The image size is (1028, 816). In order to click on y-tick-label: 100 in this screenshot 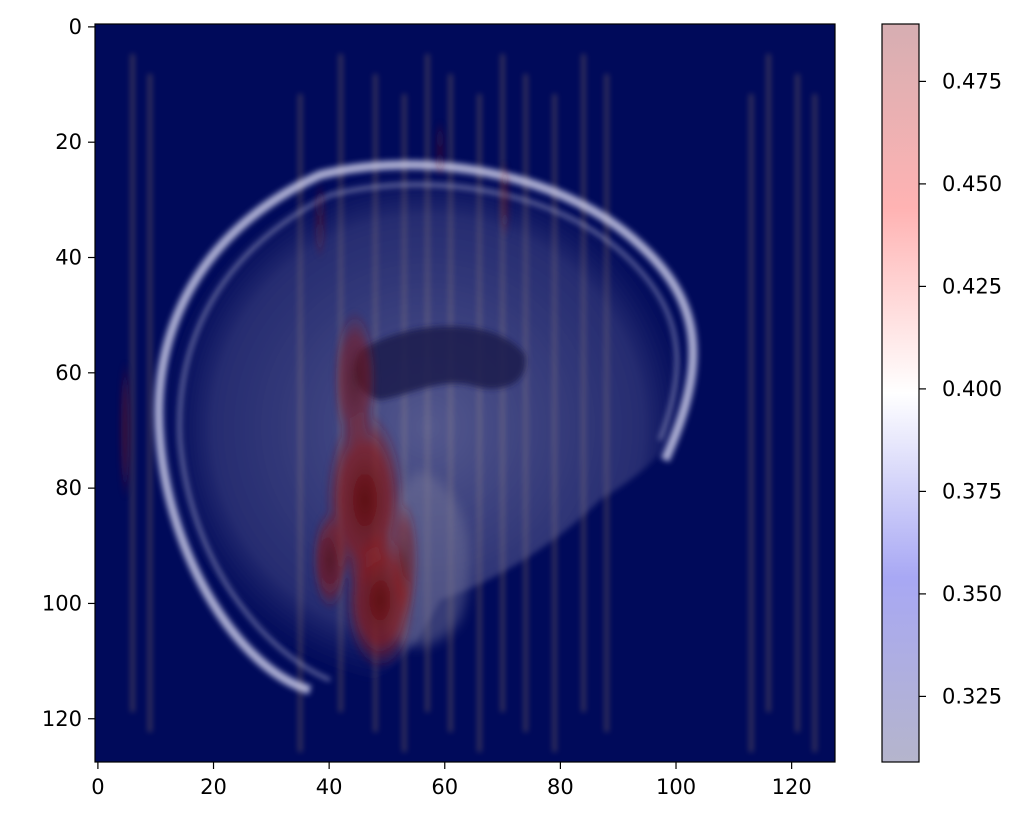, I will do `click(62, 603)`.